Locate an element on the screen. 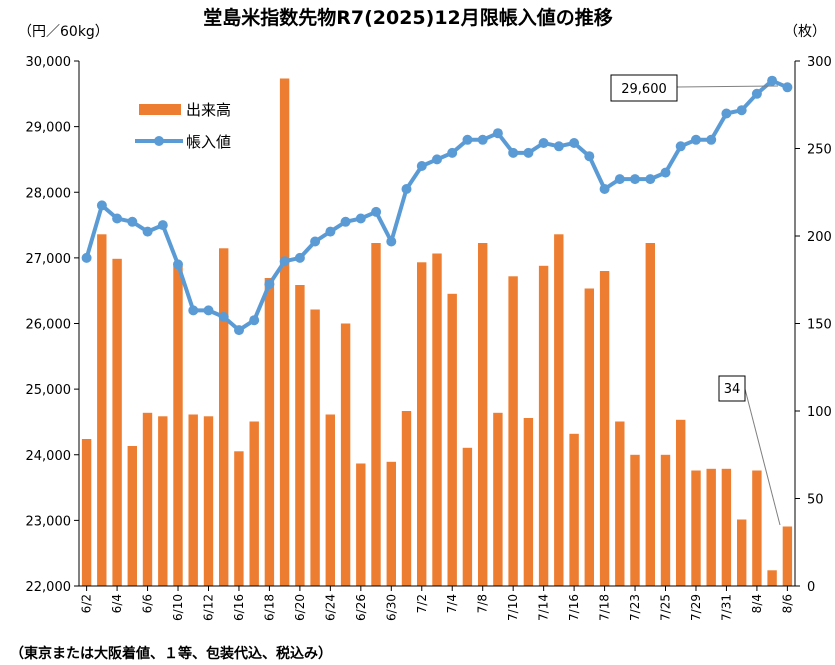 This screenshot has width=835, height=665. x-tick-label: 6/6 is located at coordinates (148, 603).